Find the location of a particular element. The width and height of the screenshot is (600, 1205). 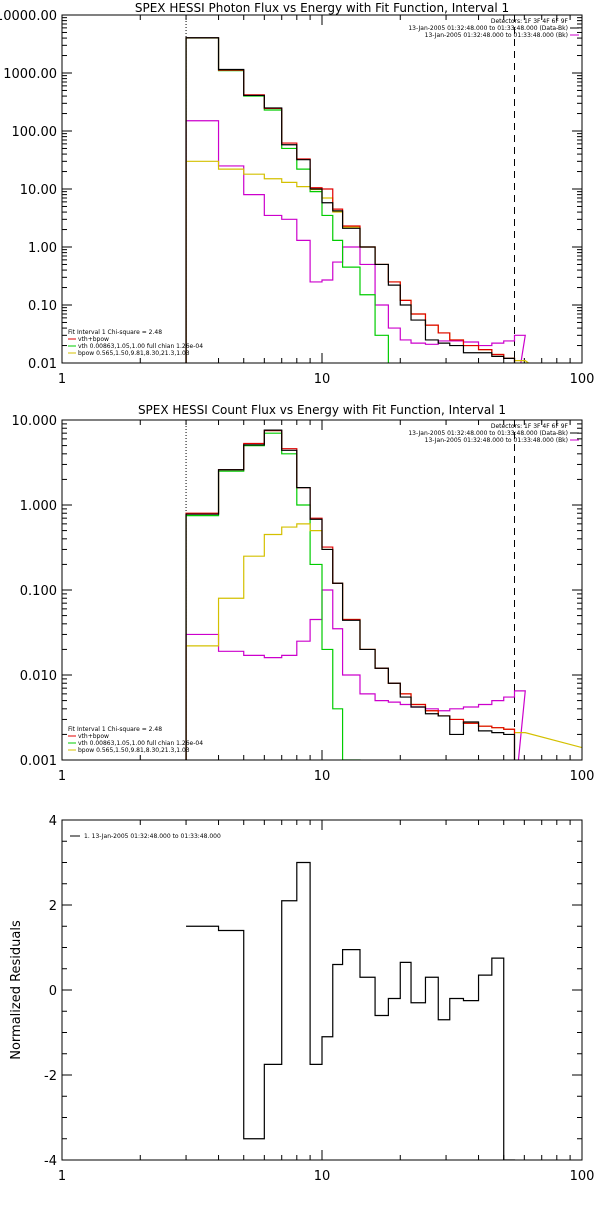

y-tick-label: 0.10 is located at coordinates (42, 306).